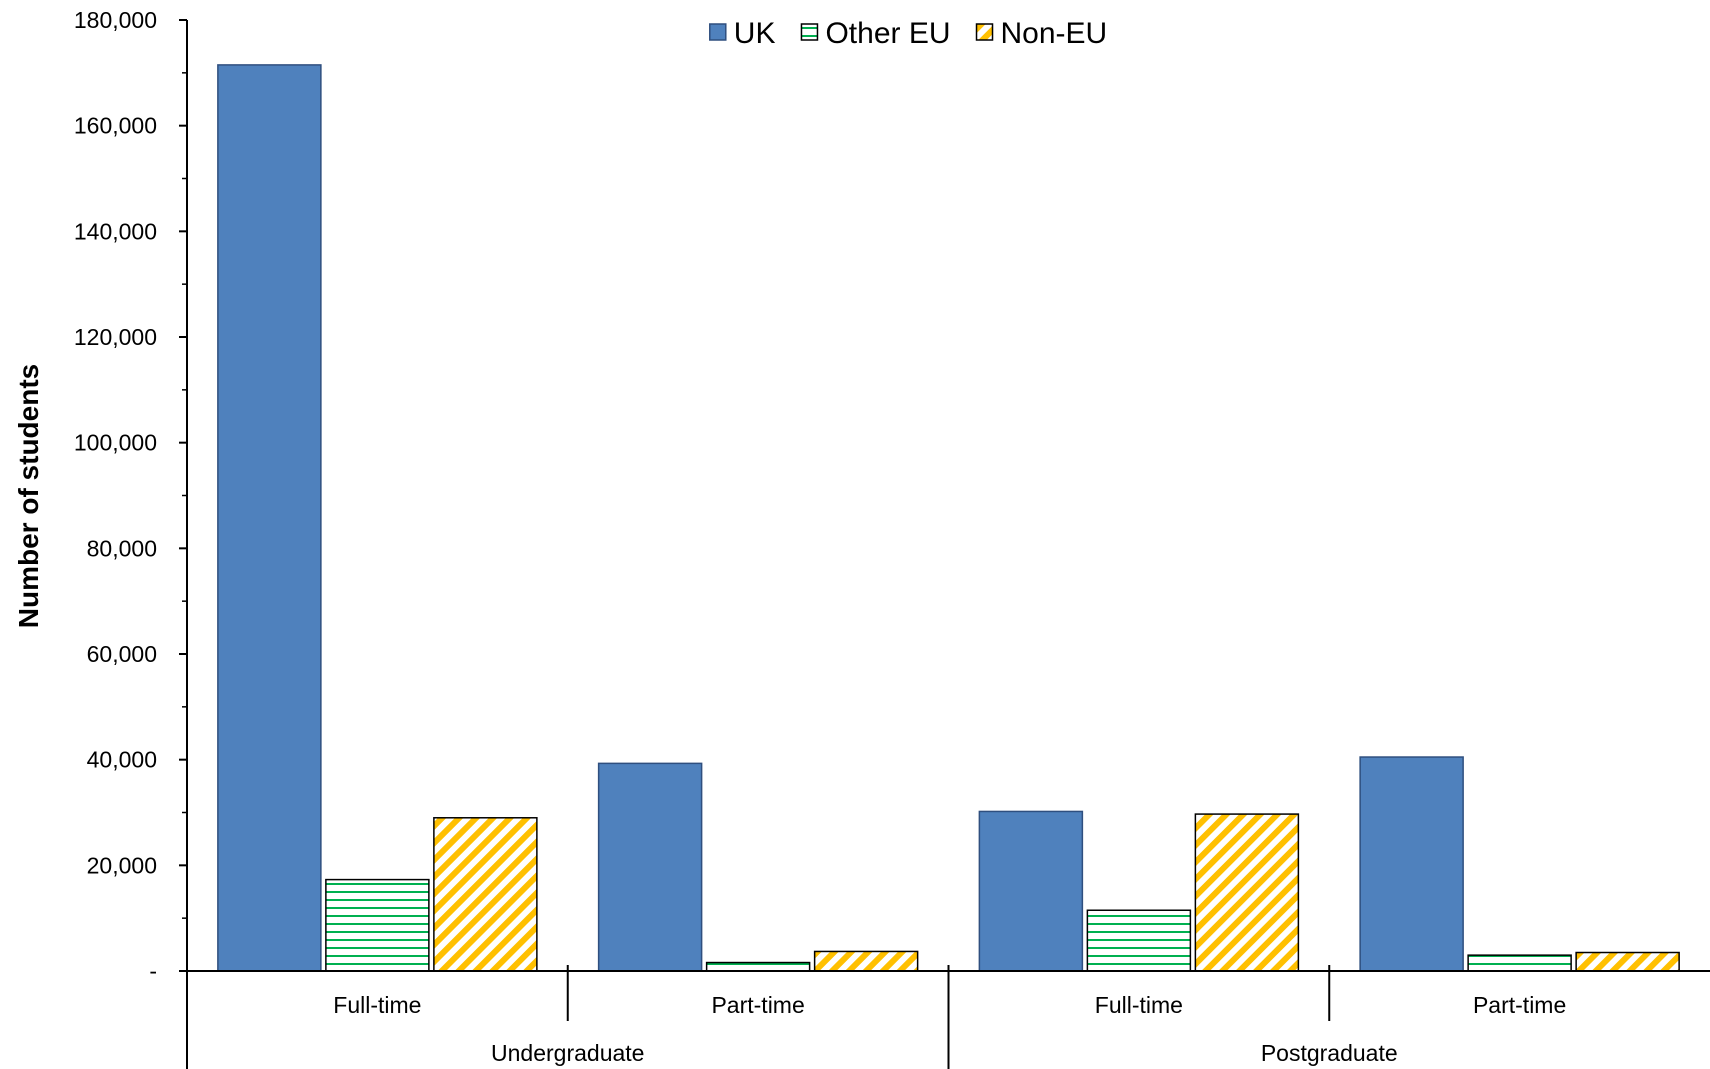 The width and height of the screenshot is (1710, 1069). Describe the element at coordinates (1329, 1053) in the screenshot. I see `x-group-label: Postgraduate` at that location.